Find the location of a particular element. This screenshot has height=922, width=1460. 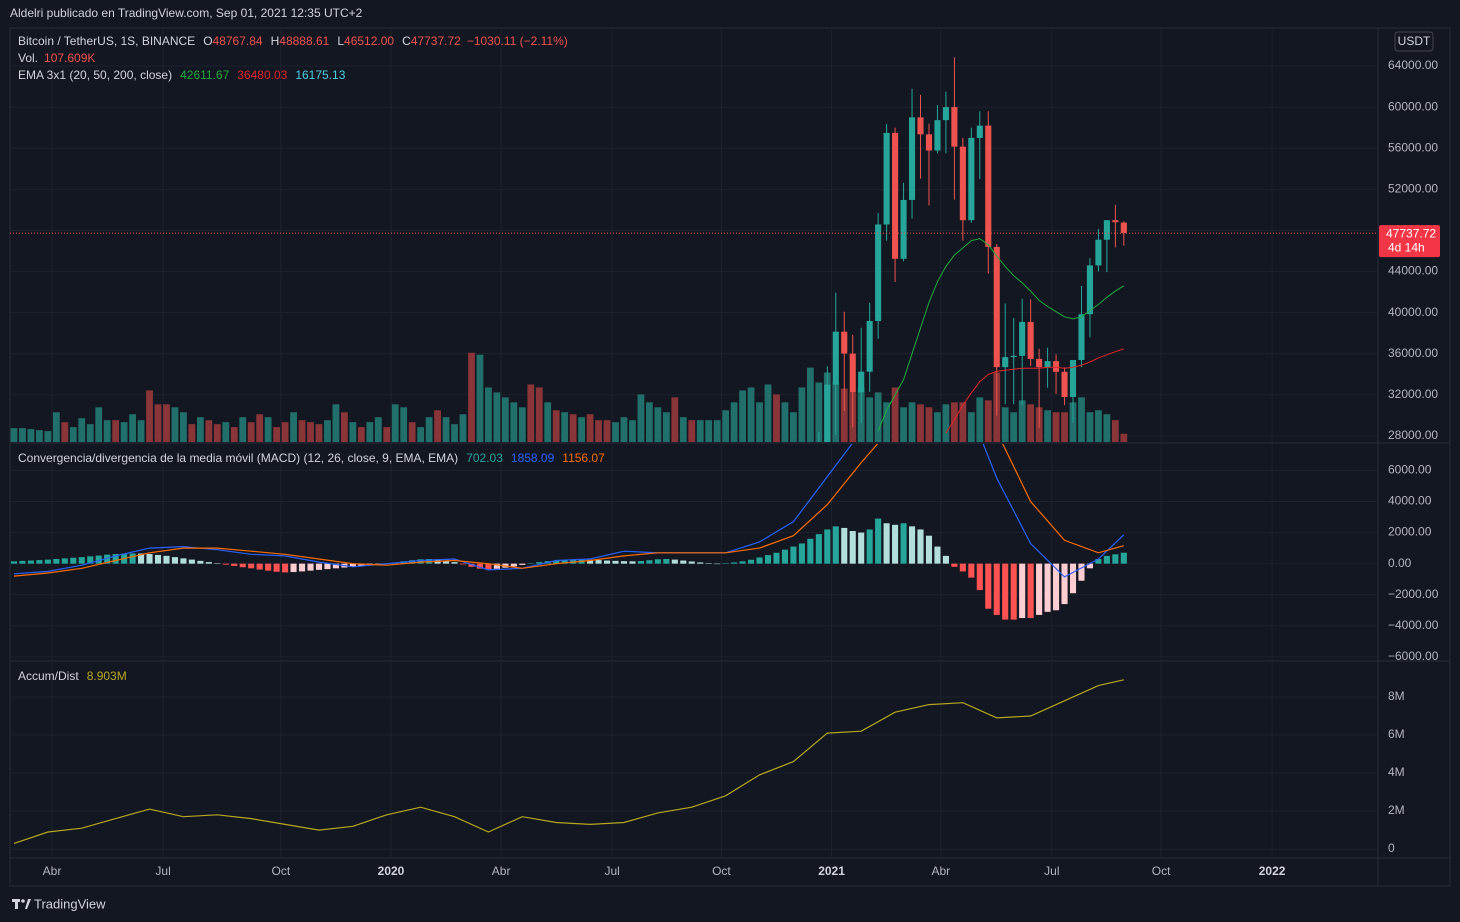

ema-value: 16175.13 is located at coordinates (320, 75).